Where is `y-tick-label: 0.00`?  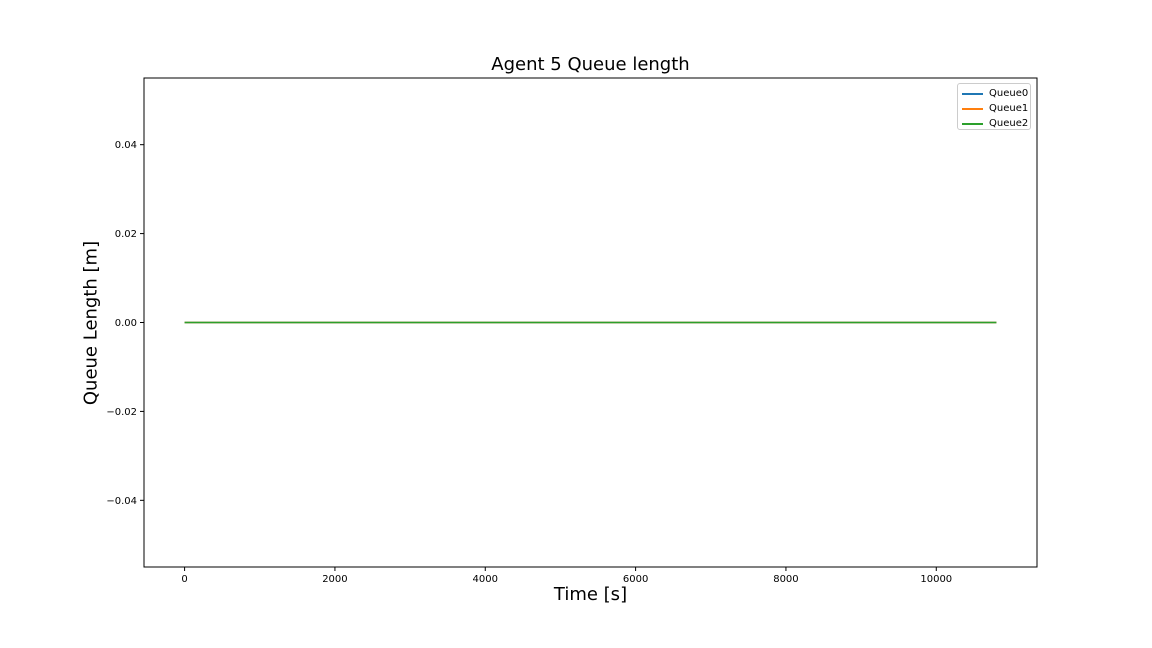 y-tick-label: 0.00 is located at coordinates (126, 323).